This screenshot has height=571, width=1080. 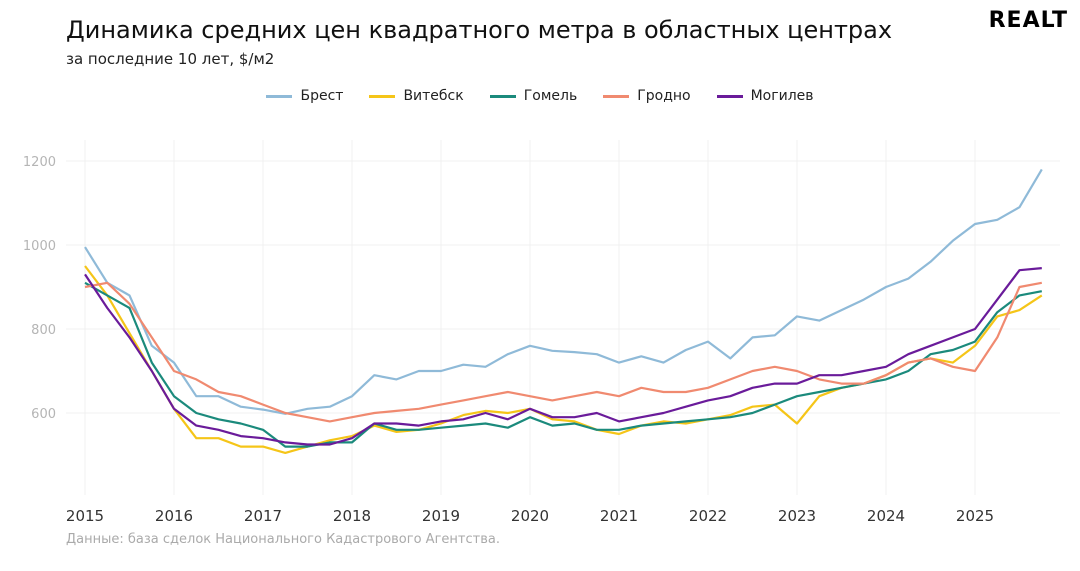 I want to click on x-tick-label: 2016, so click(x=174, y=516).